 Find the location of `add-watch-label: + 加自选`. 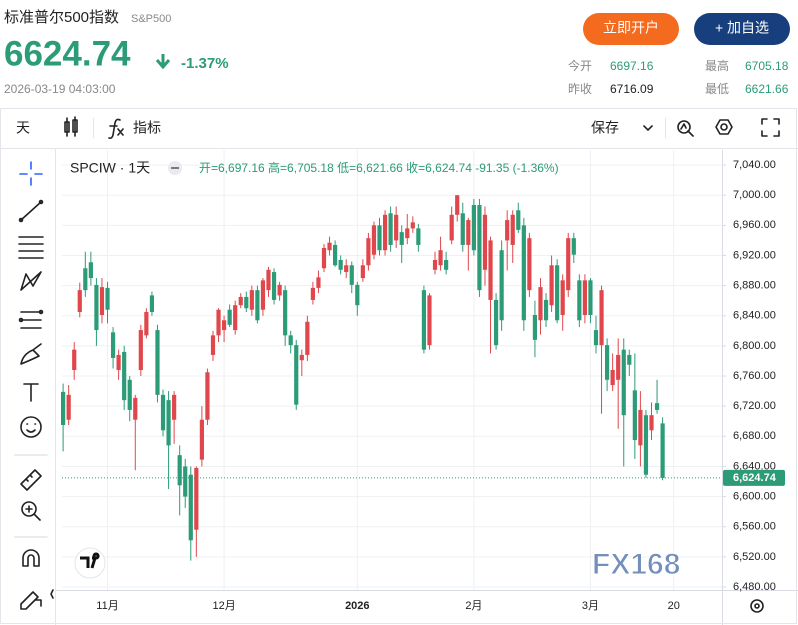

add-watch-label: + 加自选 is located at coordinates (742, 28).